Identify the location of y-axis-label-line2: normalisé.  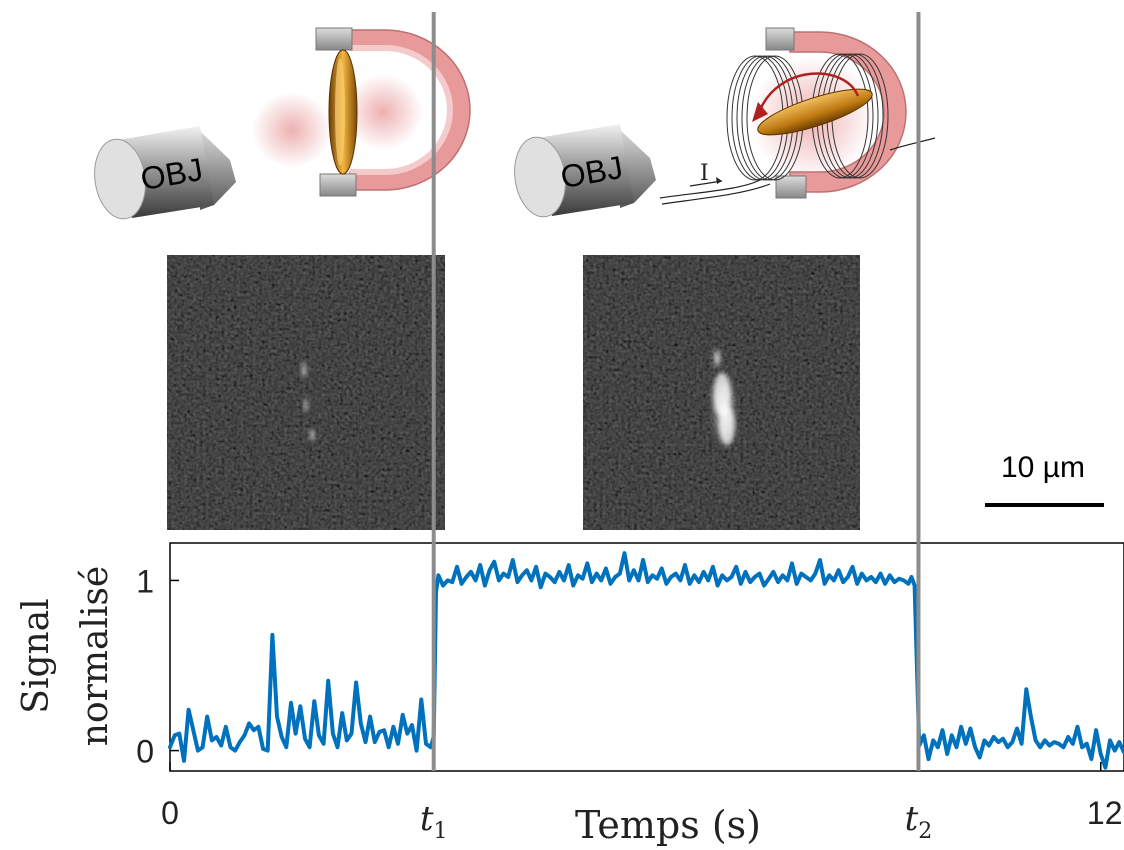
(95, 656).